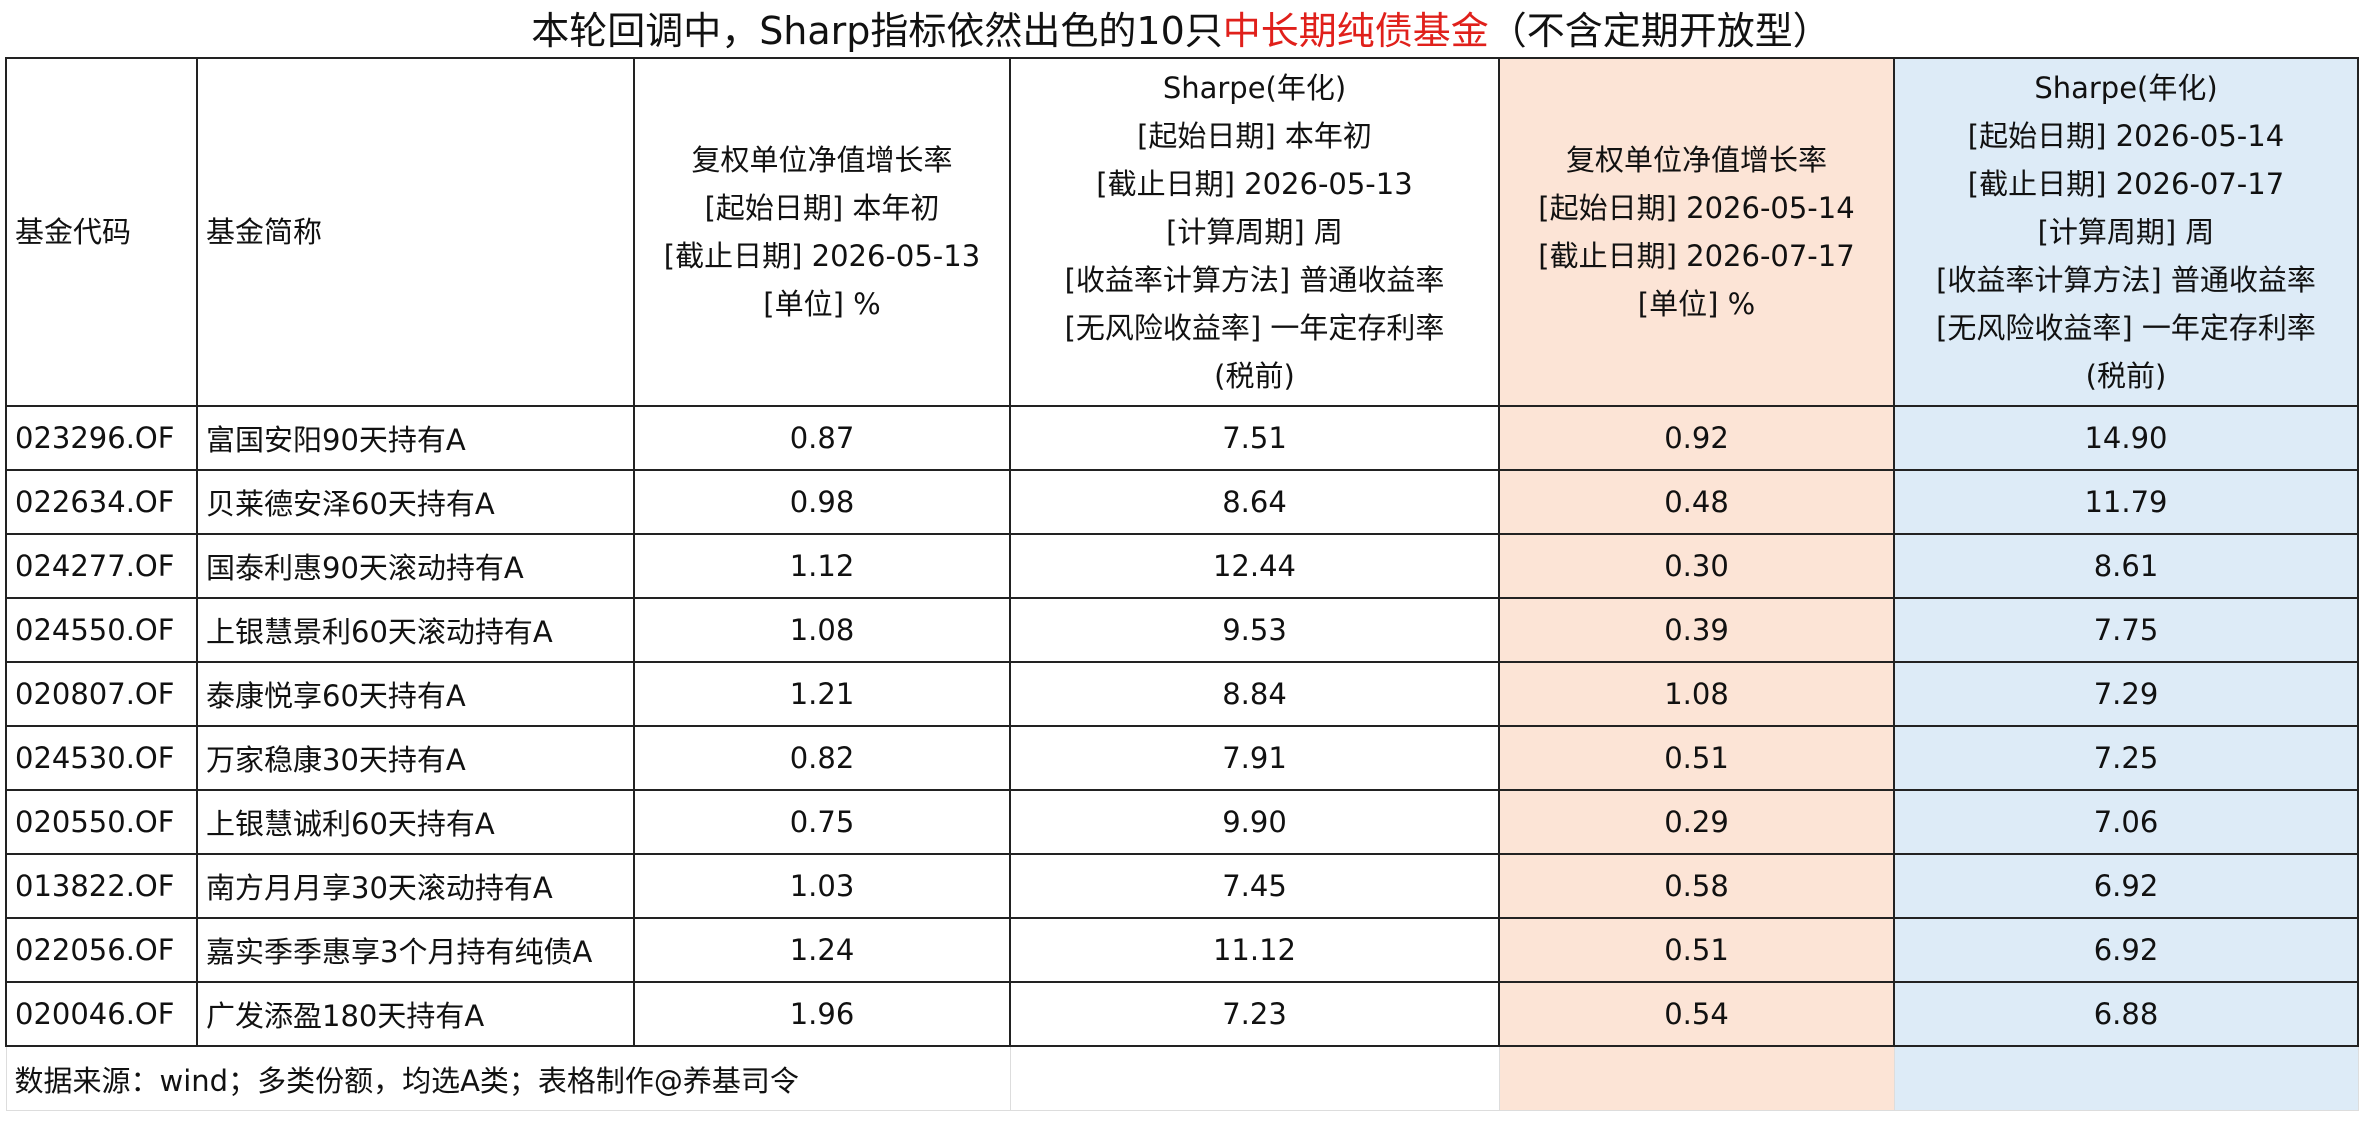 This screenshot has height=1136, width=2362. What do you see at coordinates (1254, 630) in the screenshot?
I see `cell: 9.53` at bounding box center [1254, 630].